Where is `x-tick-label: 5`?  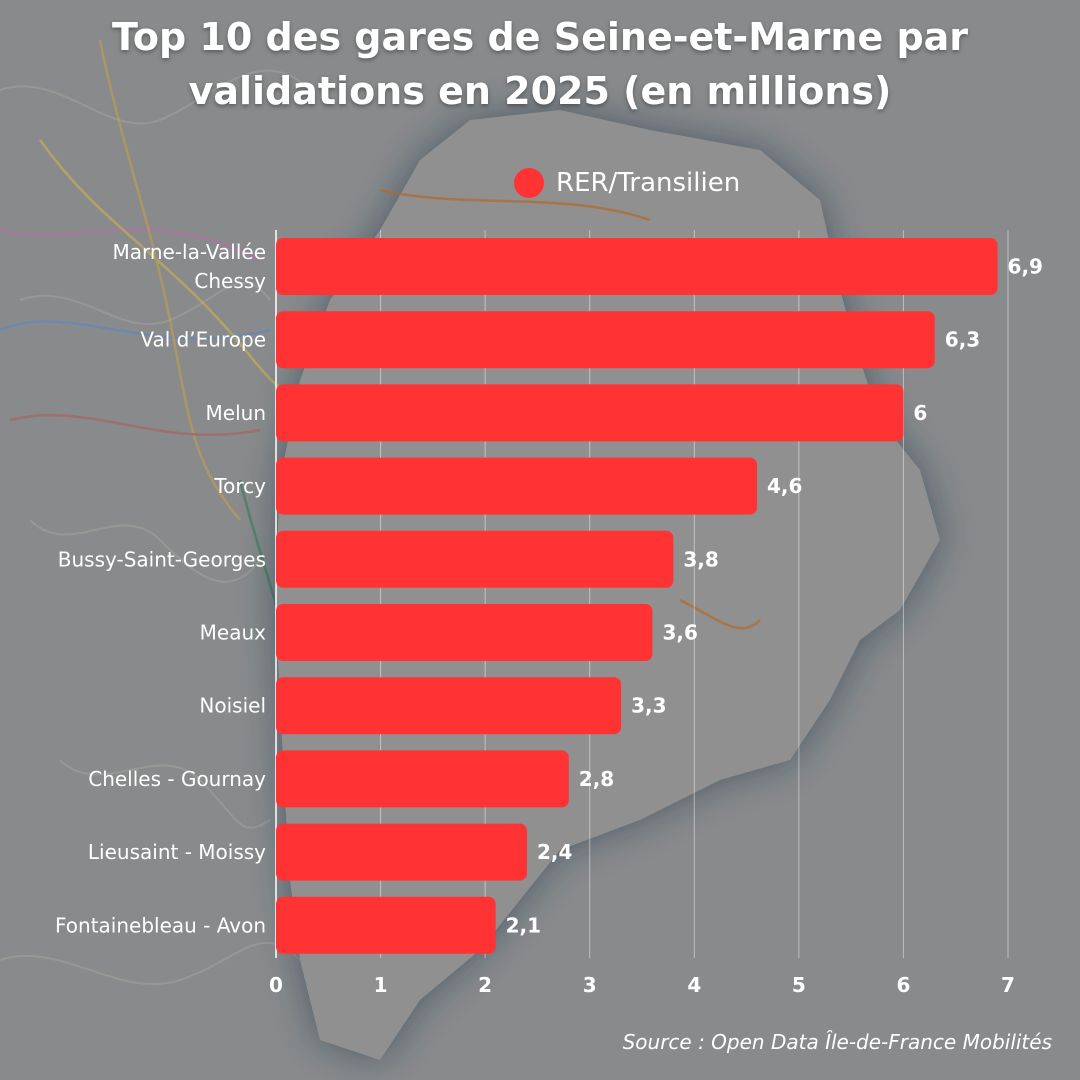
x-tick-label: 5 is located at coordinates (799, 985).